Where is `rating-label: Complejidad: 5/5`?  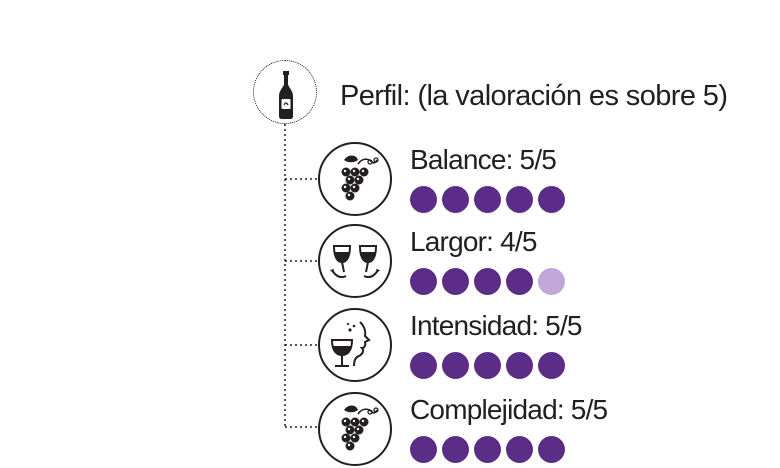 rating-label: Complejidad: 5/5 is located at coordinates (509, 409).